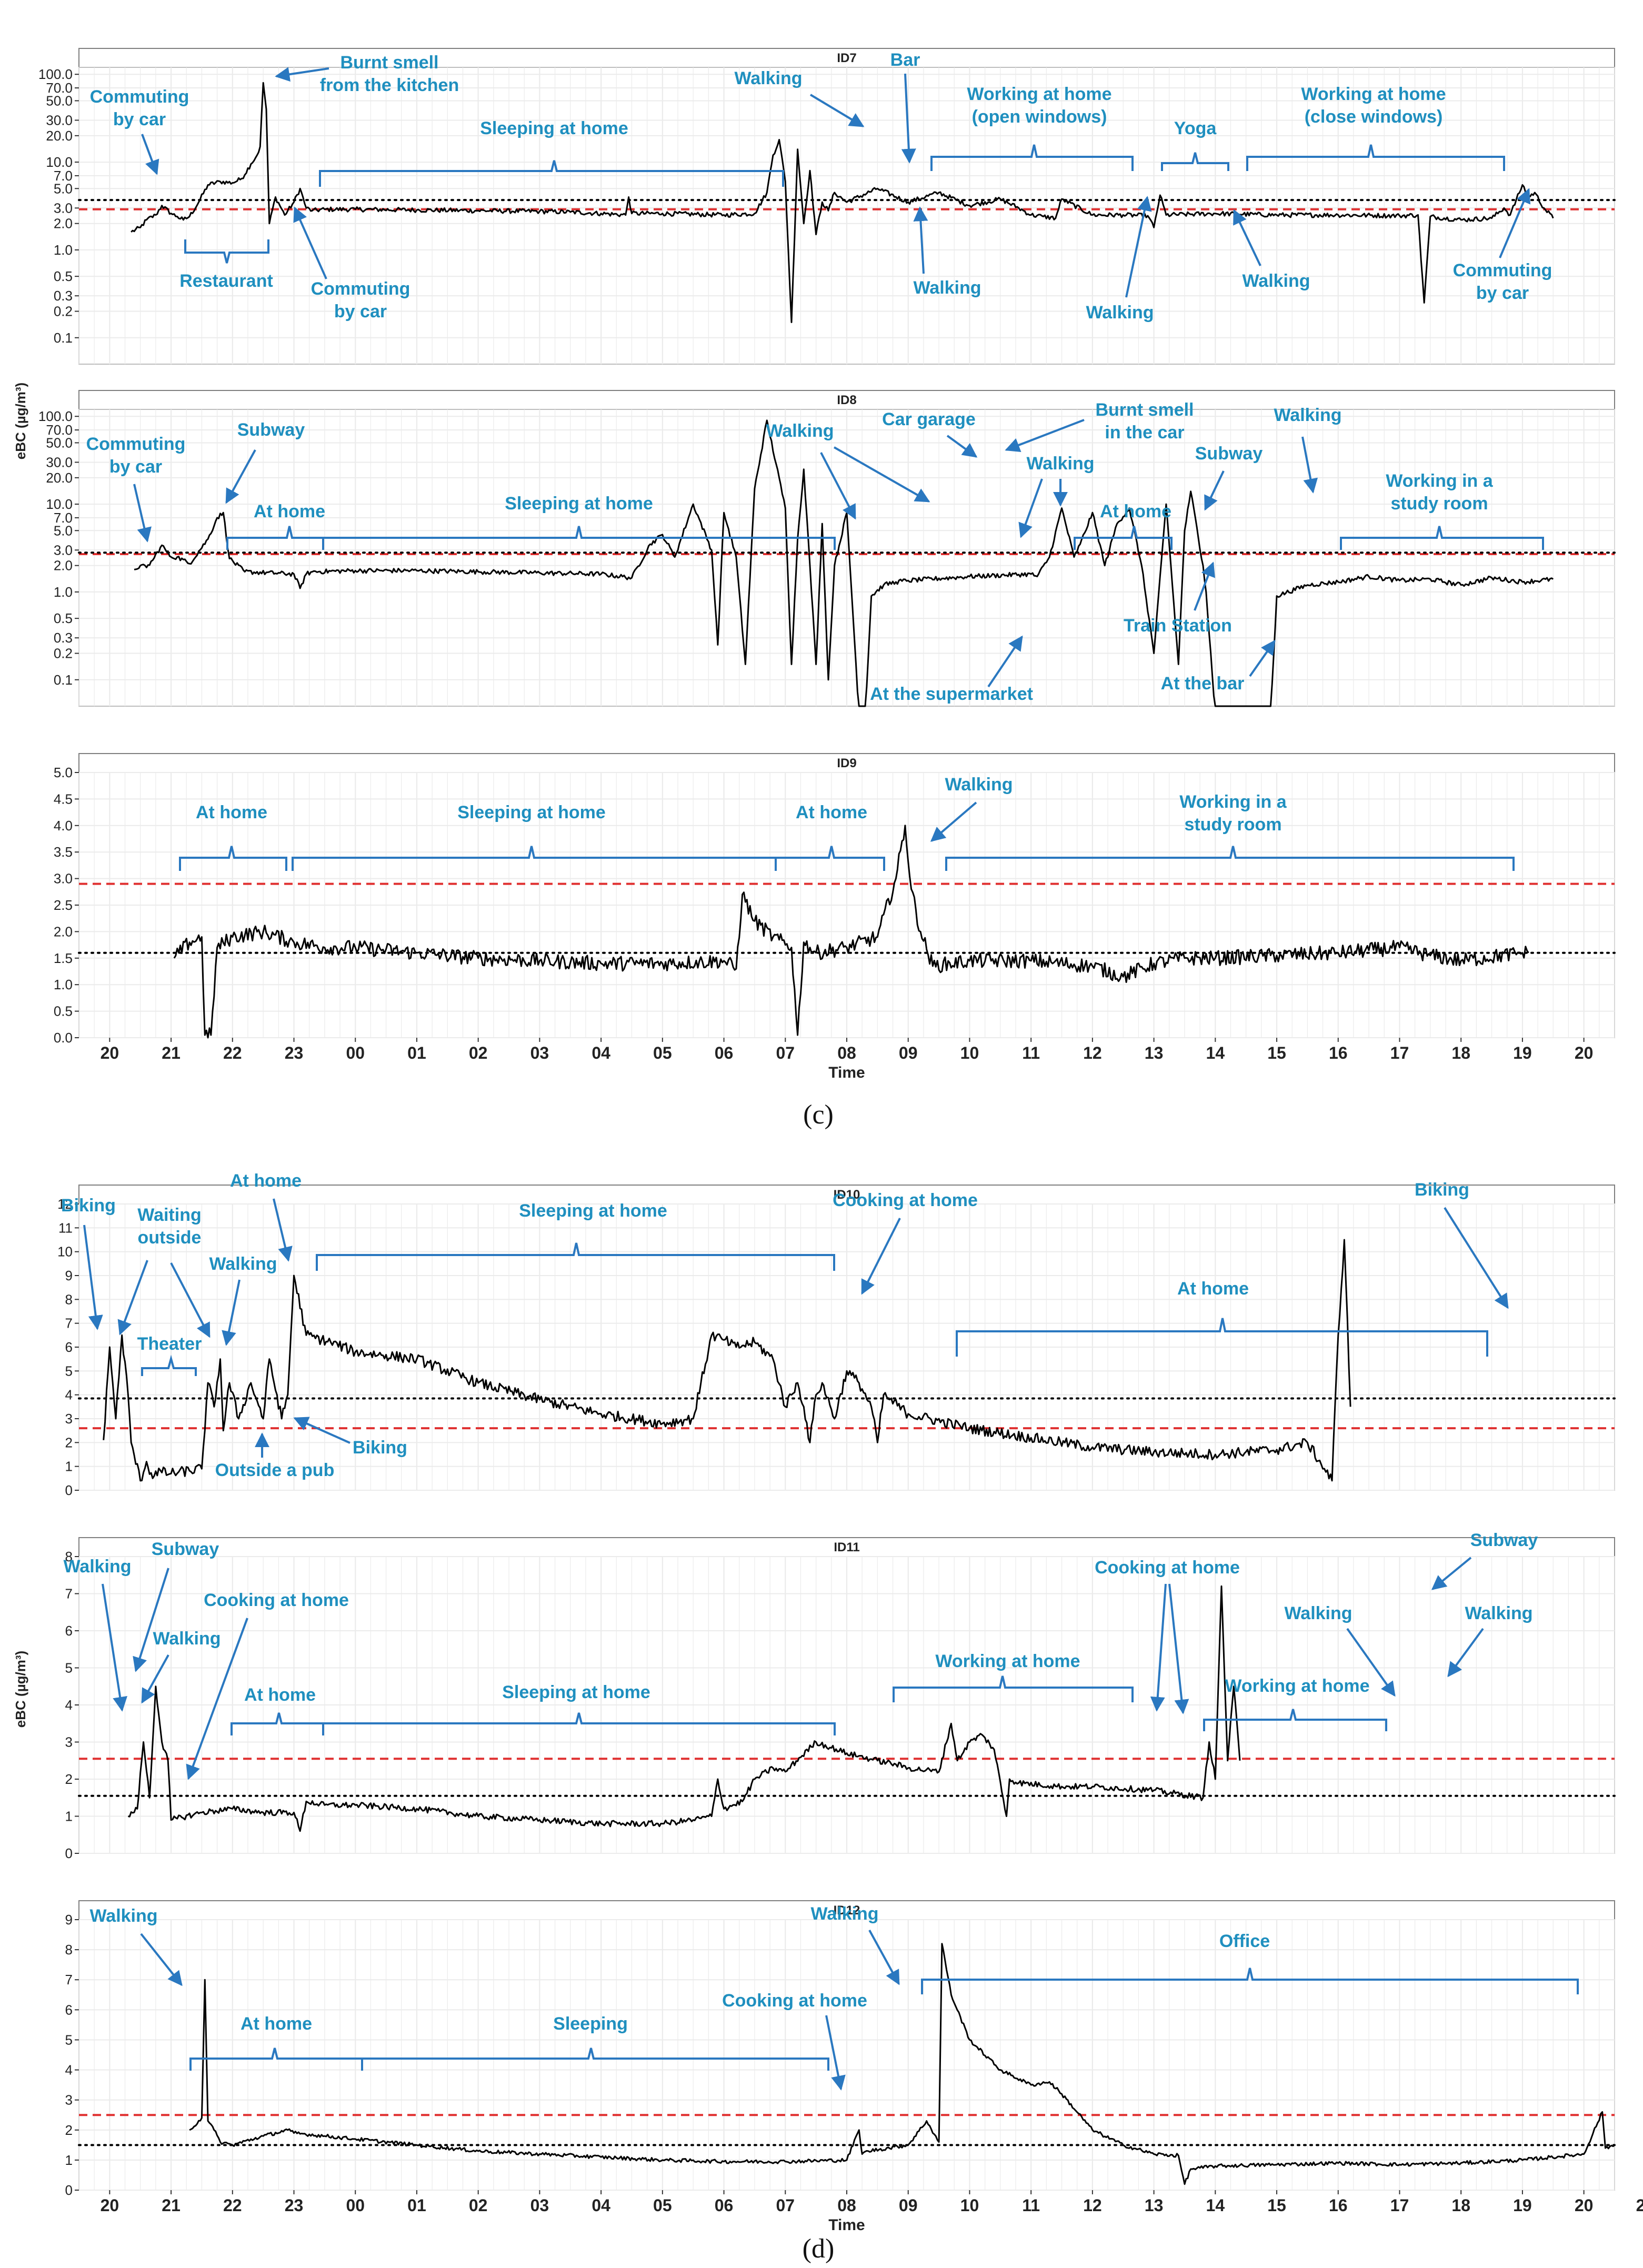  I want to click on panel-label-c: (c), so click(819, 1115).